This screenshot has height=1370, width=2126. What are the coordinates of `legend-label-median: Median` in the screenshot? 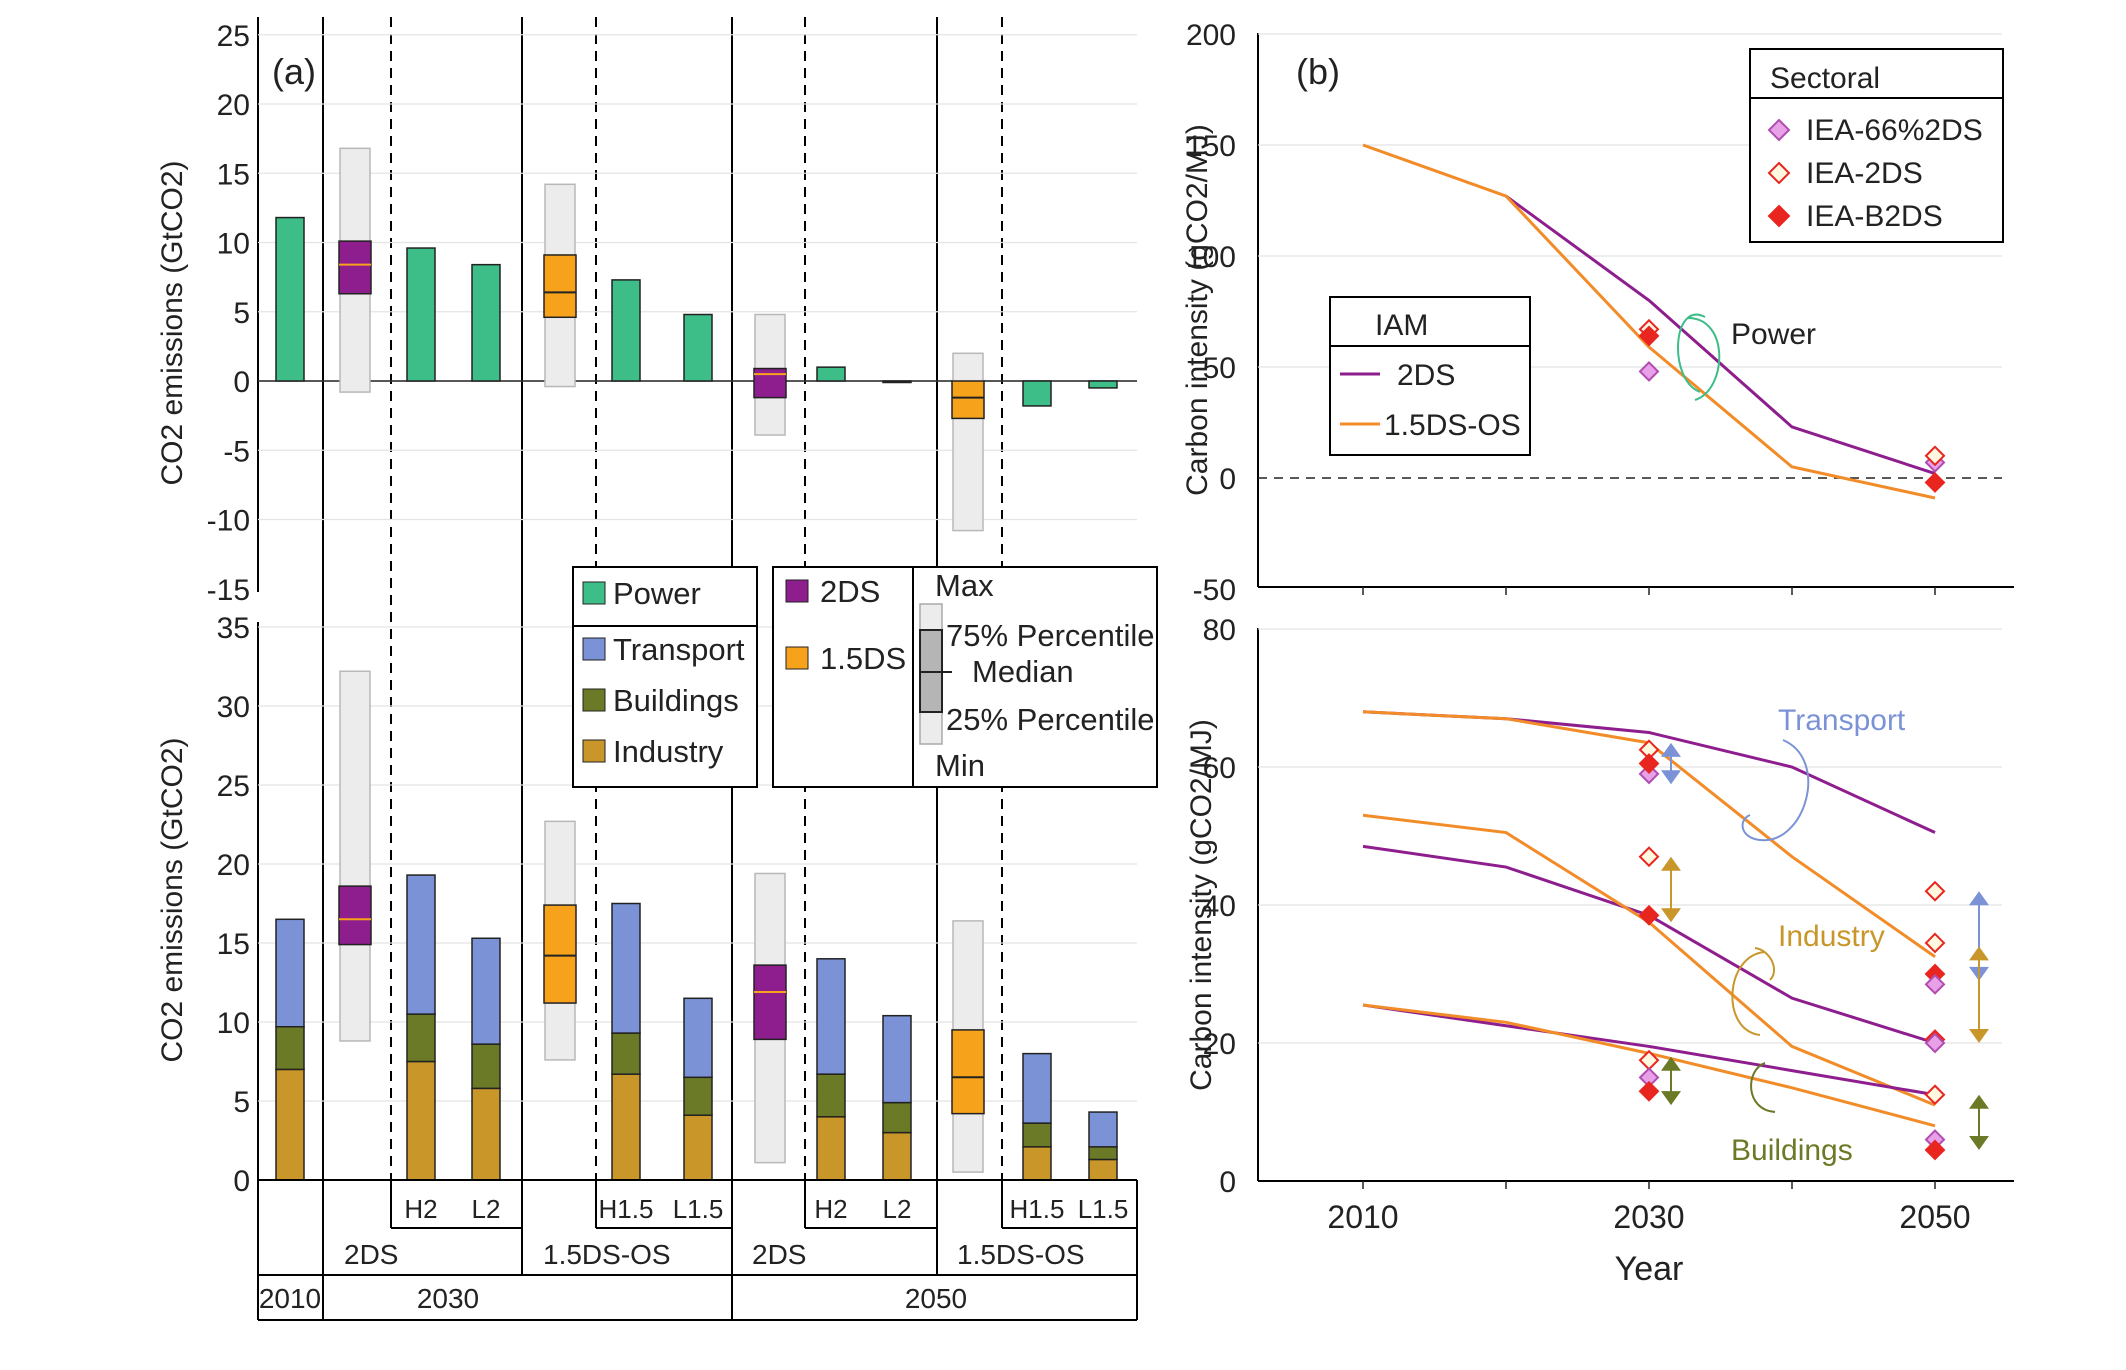 It's located at (1023, 671).